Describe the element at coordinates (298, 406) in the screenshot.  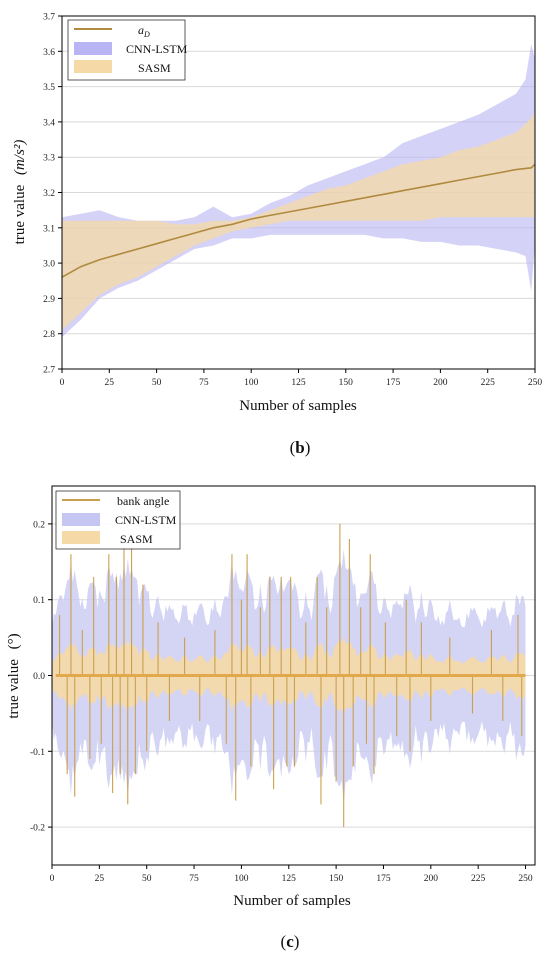
I see `chart-b-x-axis-label: Number of samples` at that location.